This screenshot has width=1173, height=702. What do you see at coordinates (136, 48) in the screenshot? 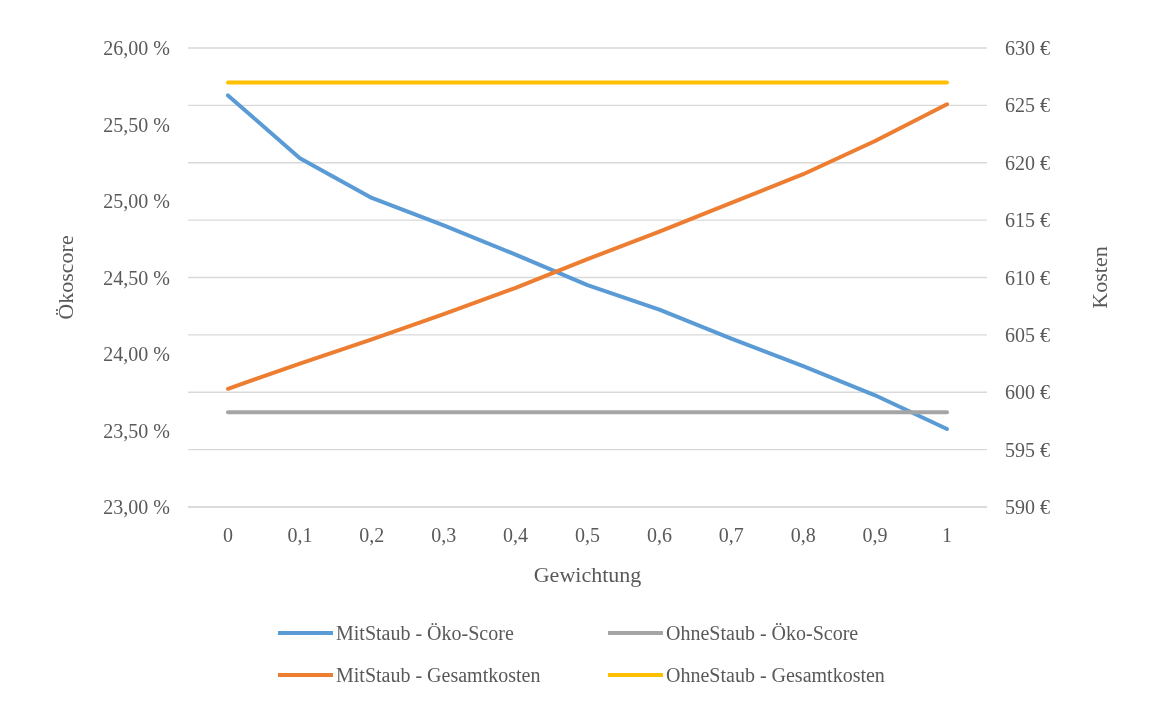
I see `y-tick-label: 26,00 %` at bounding box center [136, 48].